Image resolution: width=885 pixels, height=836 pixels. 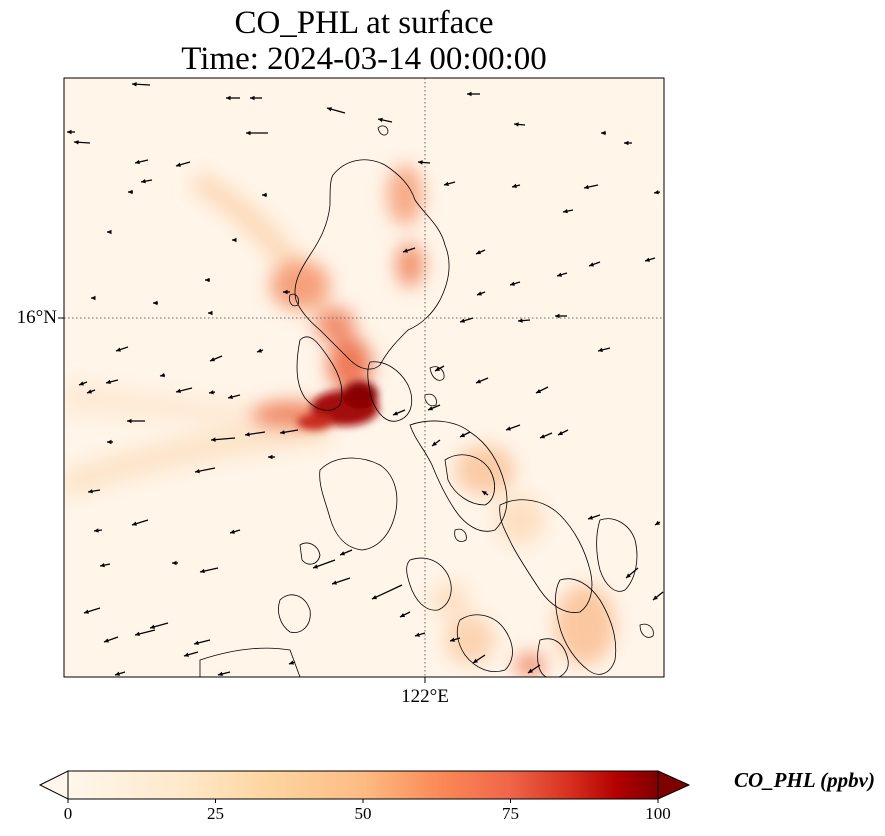 What do you see at coordinates (363, 785) in the screenshot?
I see `colorbar-body` at bounding box center [363, 785].